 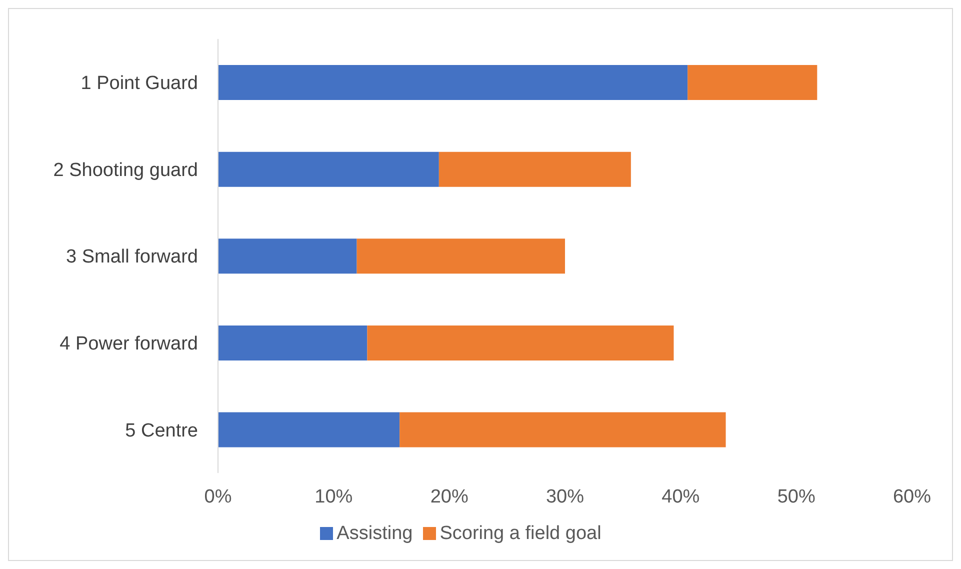 I want to click on legend-label: Assisting, so click(x=374, y=533).